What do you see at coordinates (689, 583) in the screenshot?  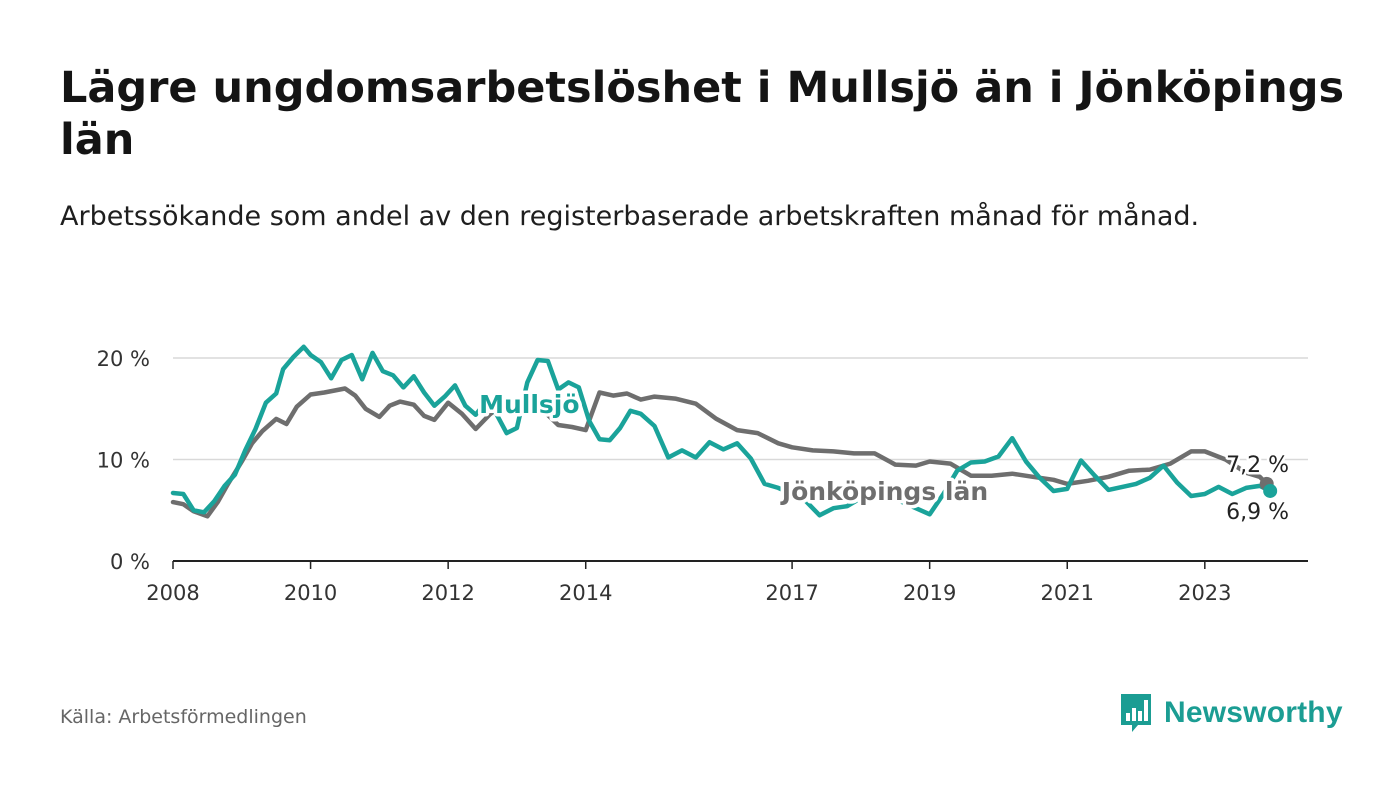 I see `x-axis-ticks: 2008 2010 2012 2014 2017 2019 2021 2023` at bounding box center [689, 583].